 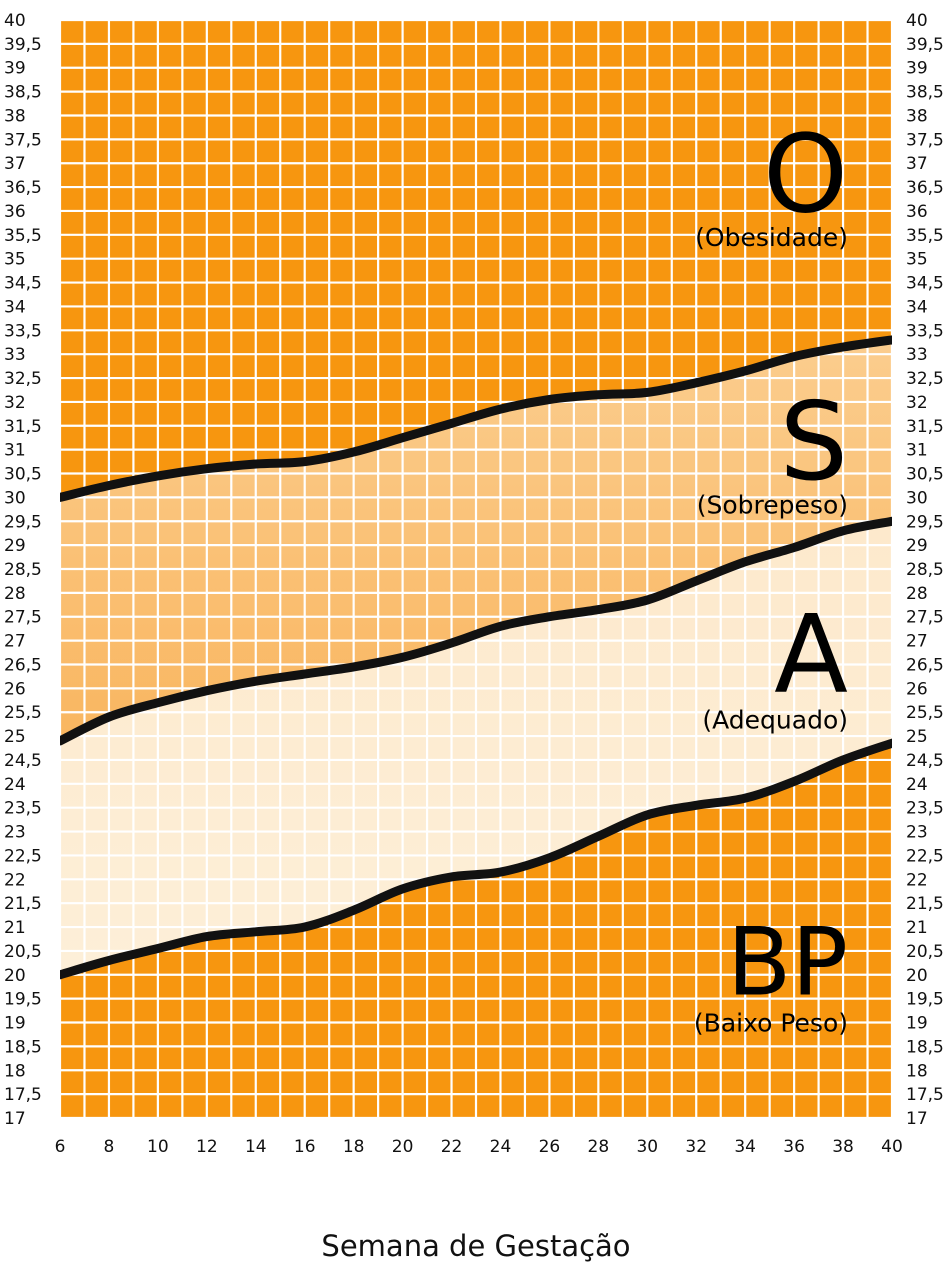 I want to click on y-tick-label-right: 36,5, so click(x=925, y=188).